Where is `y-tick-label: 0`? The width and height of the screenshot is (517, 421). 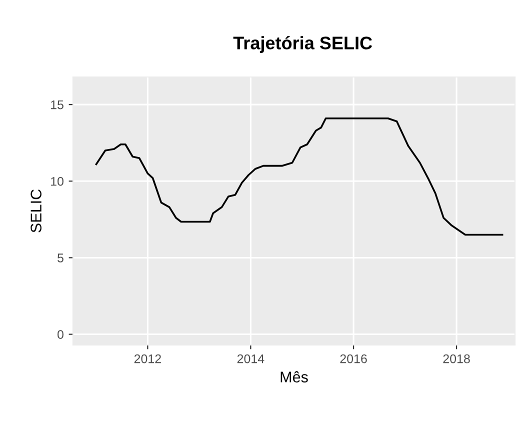
y-tick-label: 0 is located at coordinates (61, 334).